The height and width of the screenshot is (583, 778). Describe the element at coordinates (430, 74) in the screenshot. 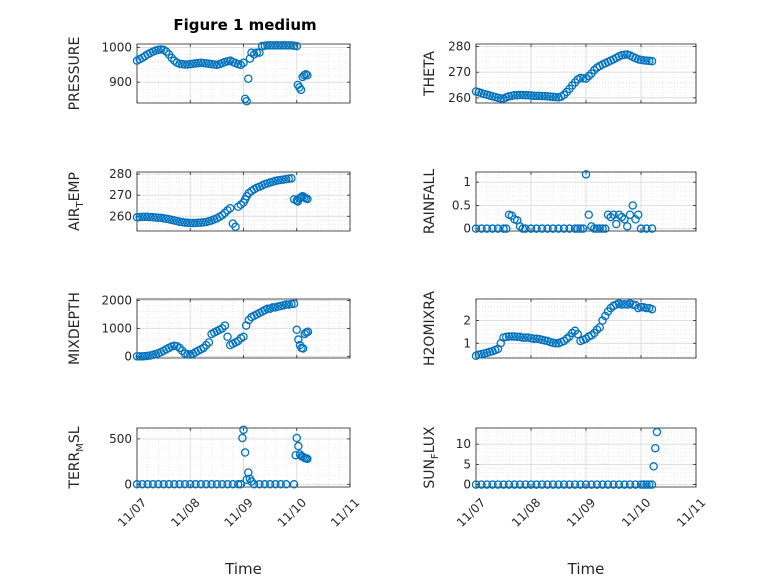

I see `y-axis-label: THETA` at that location.